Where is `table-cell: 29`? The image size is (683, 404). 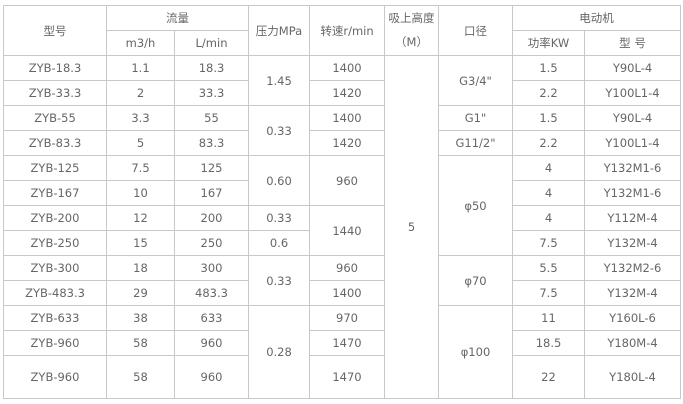 table-cell: 29 is located at coordinates (140, 293).